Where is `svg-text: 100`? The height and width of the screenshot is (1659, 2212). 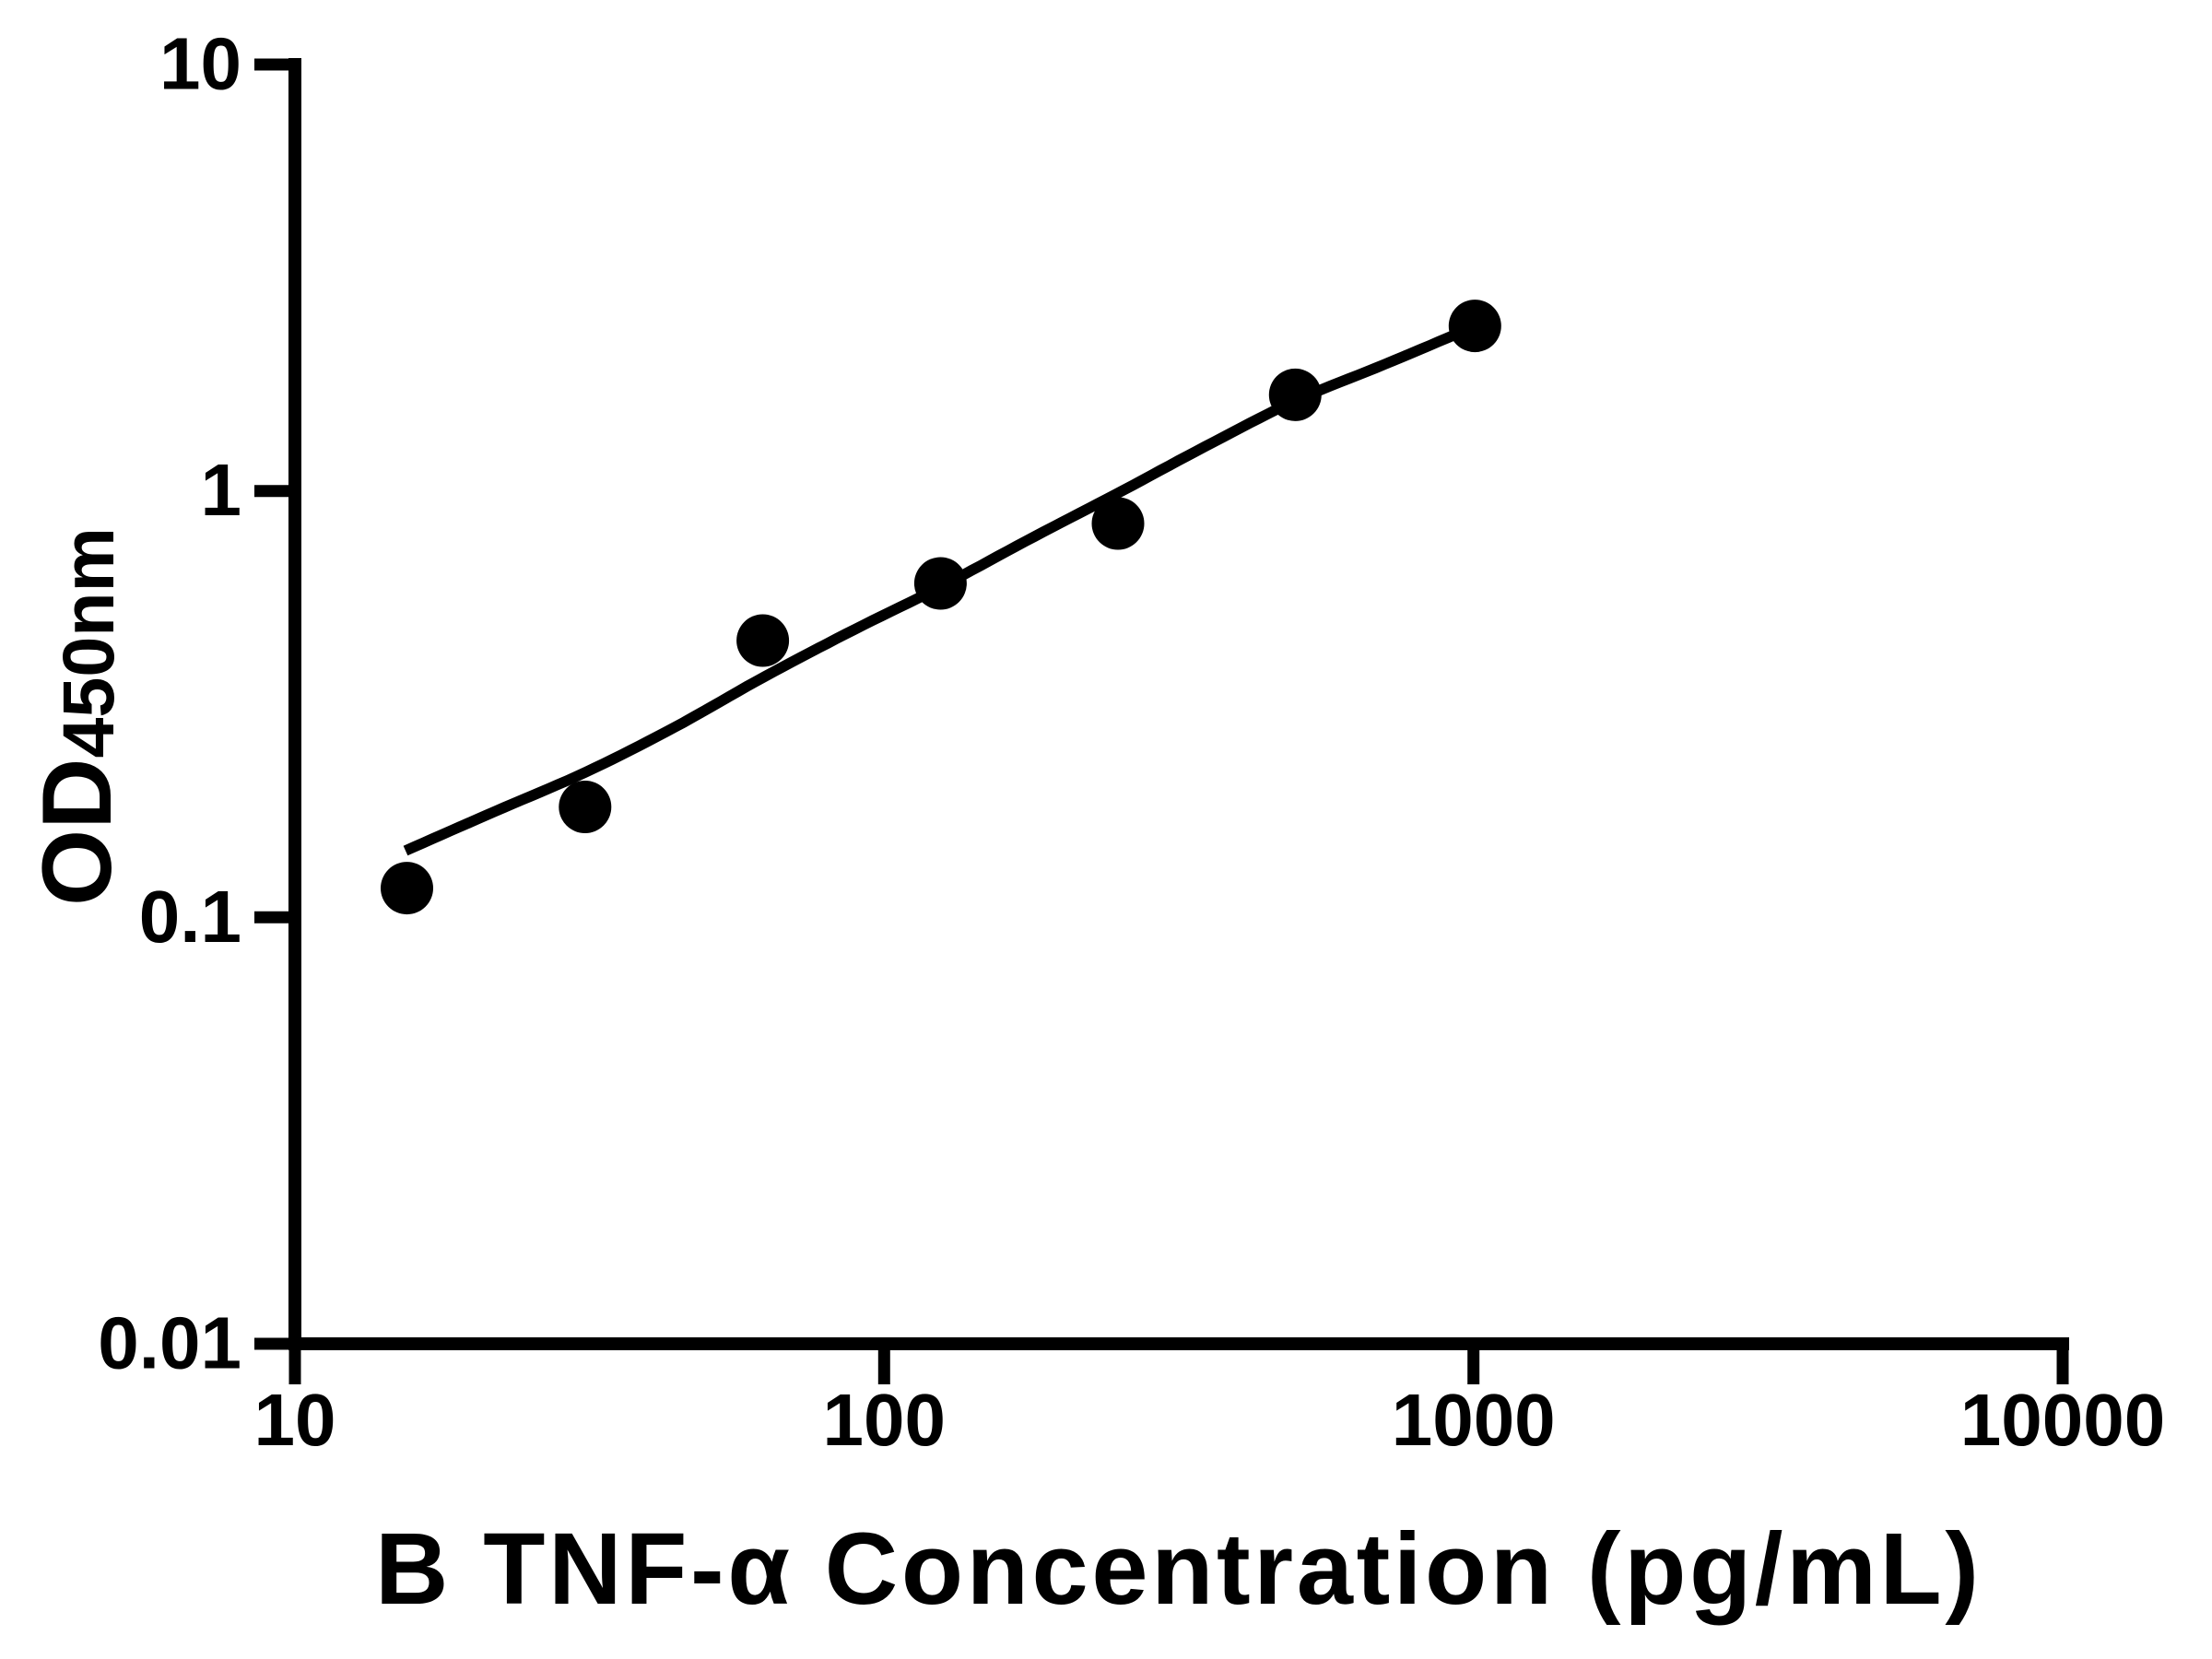 svg-text: 100 is located at coordinates (884, 1420).